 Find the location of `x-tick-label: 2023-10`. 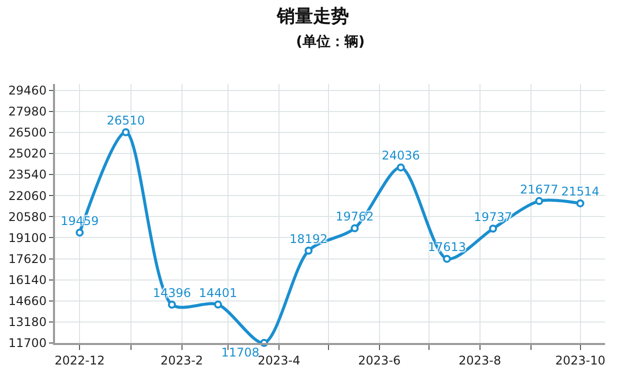

x-tick-label: 2023-10 is located at coordinates (580, 360).